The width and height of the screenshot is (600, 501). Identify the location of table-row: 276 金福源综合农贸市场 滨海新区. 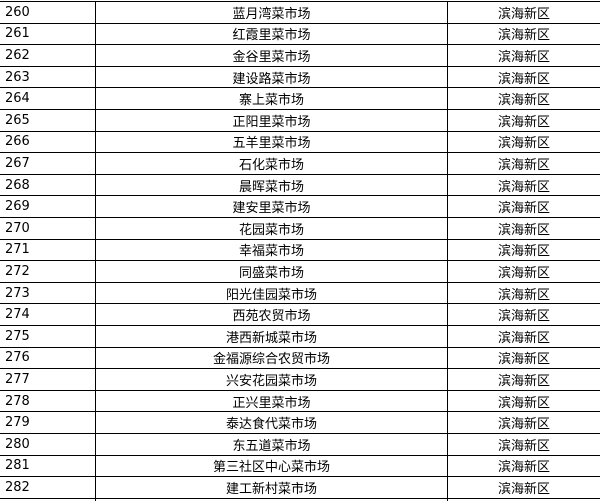
(300, 357).